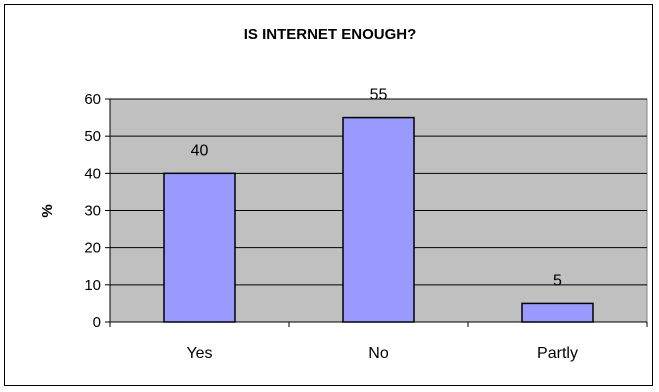 Image resolution: width=659 pixels, height=392 pixels. What do you see at coordinates (47, 210) in the screenshot?
I see `y-axis-label: %` at bounding box center [47, 210].